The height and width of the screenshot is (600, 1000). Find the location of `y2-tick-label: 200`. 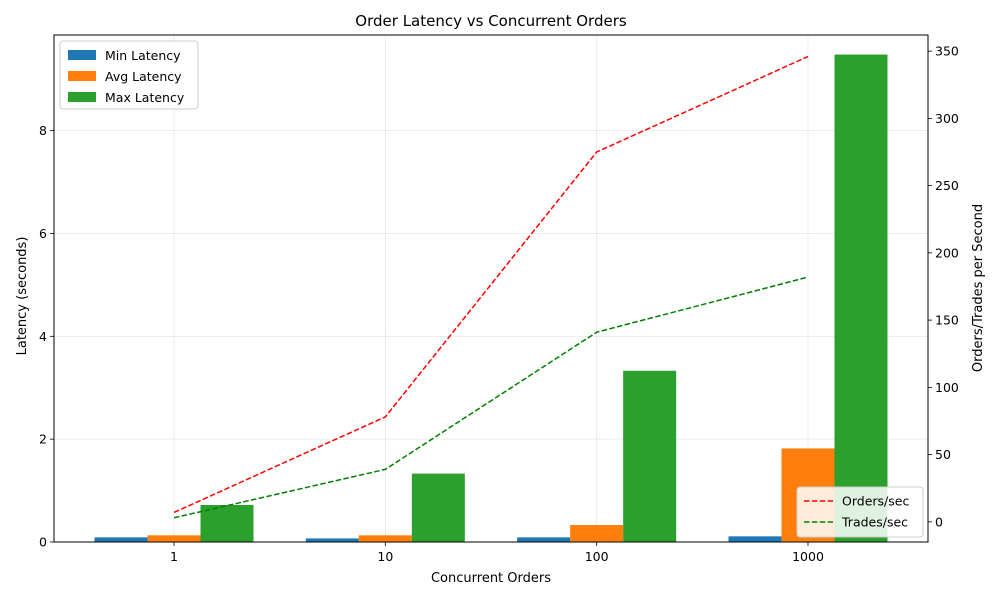

y2-tick-label: 200 is located at coordinates (947, 252).